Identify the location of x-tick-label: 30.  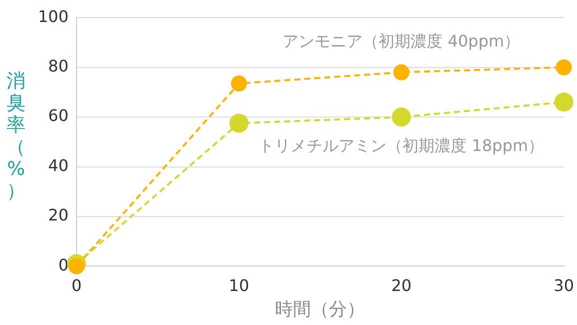
(564, 285).